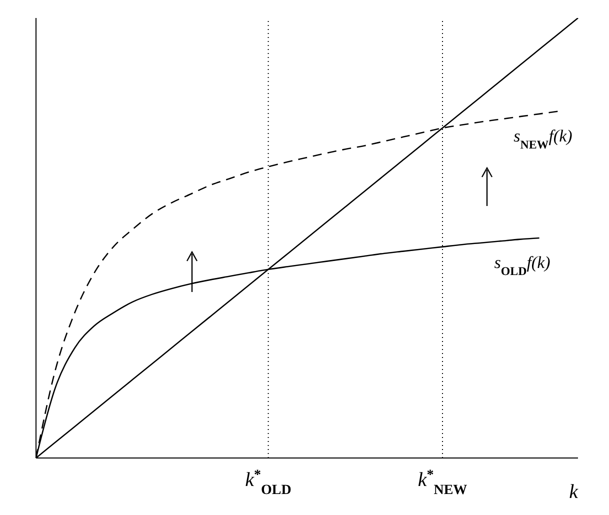 The image size is (609, 515). Describe the element at coordinates (522, 265) in the screenshot. I see `series-label: s$_{OLD}$f(k)` at that location.